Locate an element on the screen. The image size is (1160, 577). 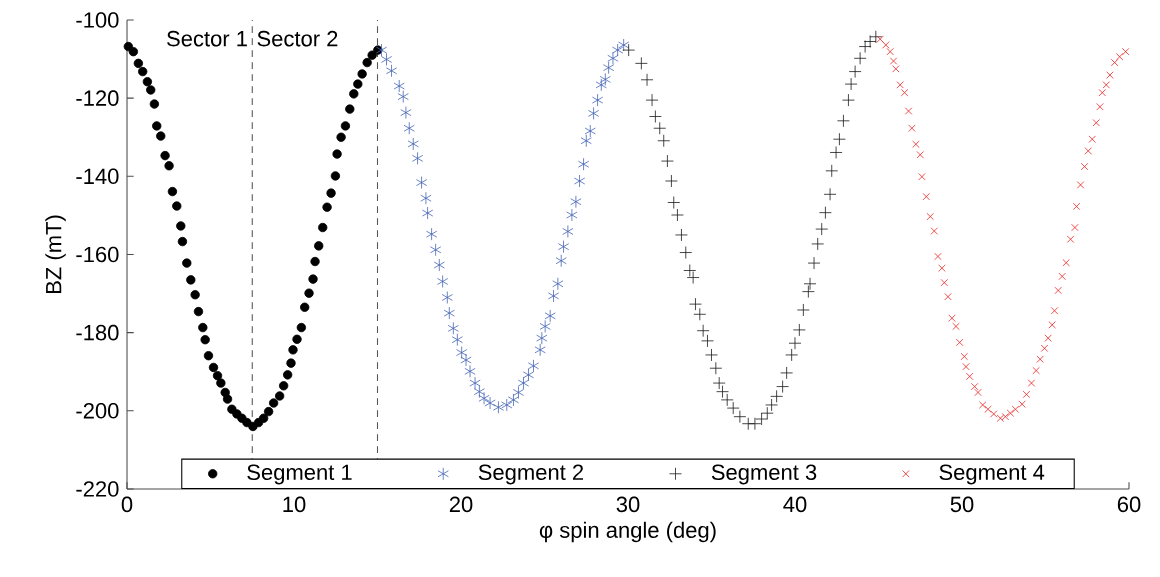
x-tick-label: 60 is located at coordinates (1129, 504).